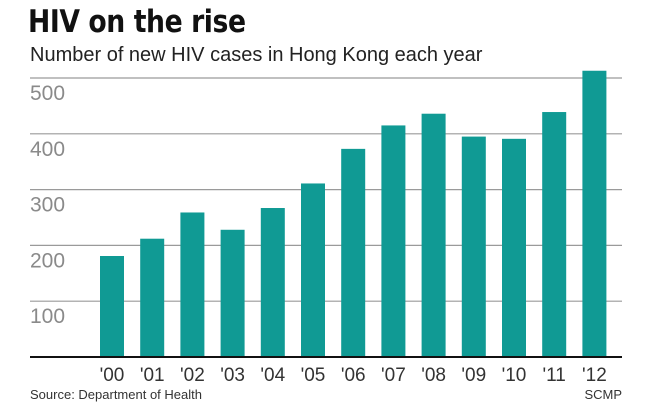 The height and width of the screenshot is (405, 652). I want to click on x-tick-label: '02, so click(192, 375).